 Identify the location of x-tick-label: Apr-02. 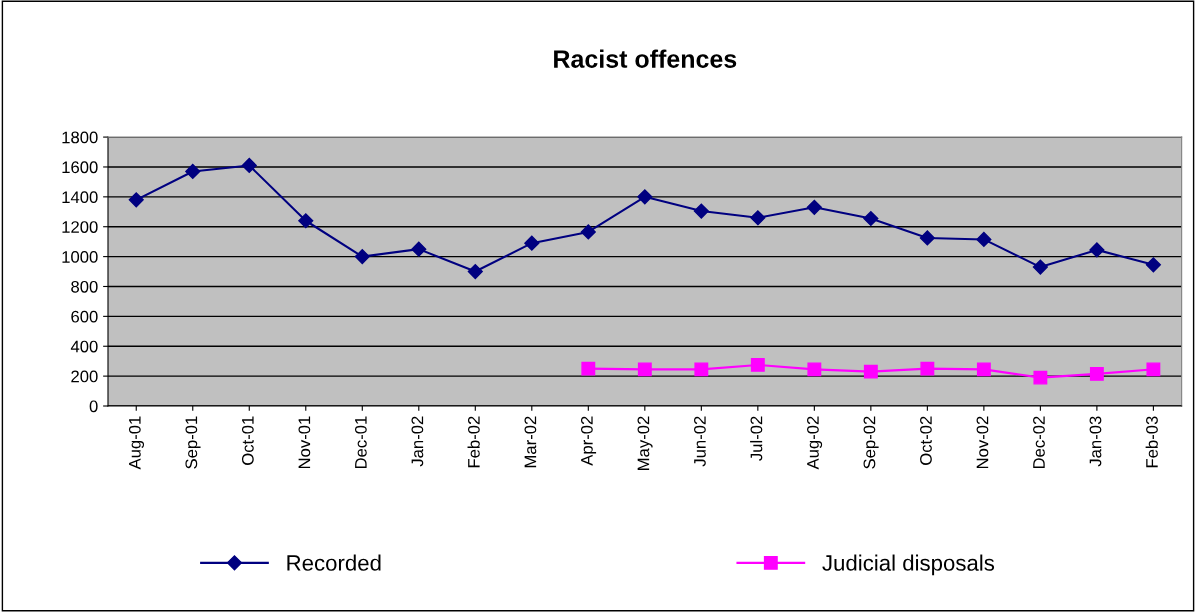
(588, 441).